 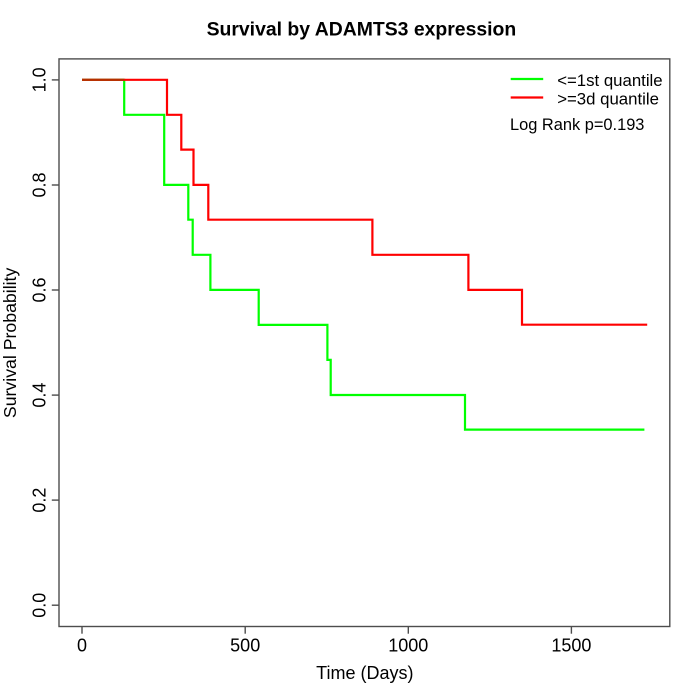 What do you see at coordinates (362, 29) in the screenshot?
I see `svg-text: Survival by ADAMTS3 expression` at bounding box center [362, 29].